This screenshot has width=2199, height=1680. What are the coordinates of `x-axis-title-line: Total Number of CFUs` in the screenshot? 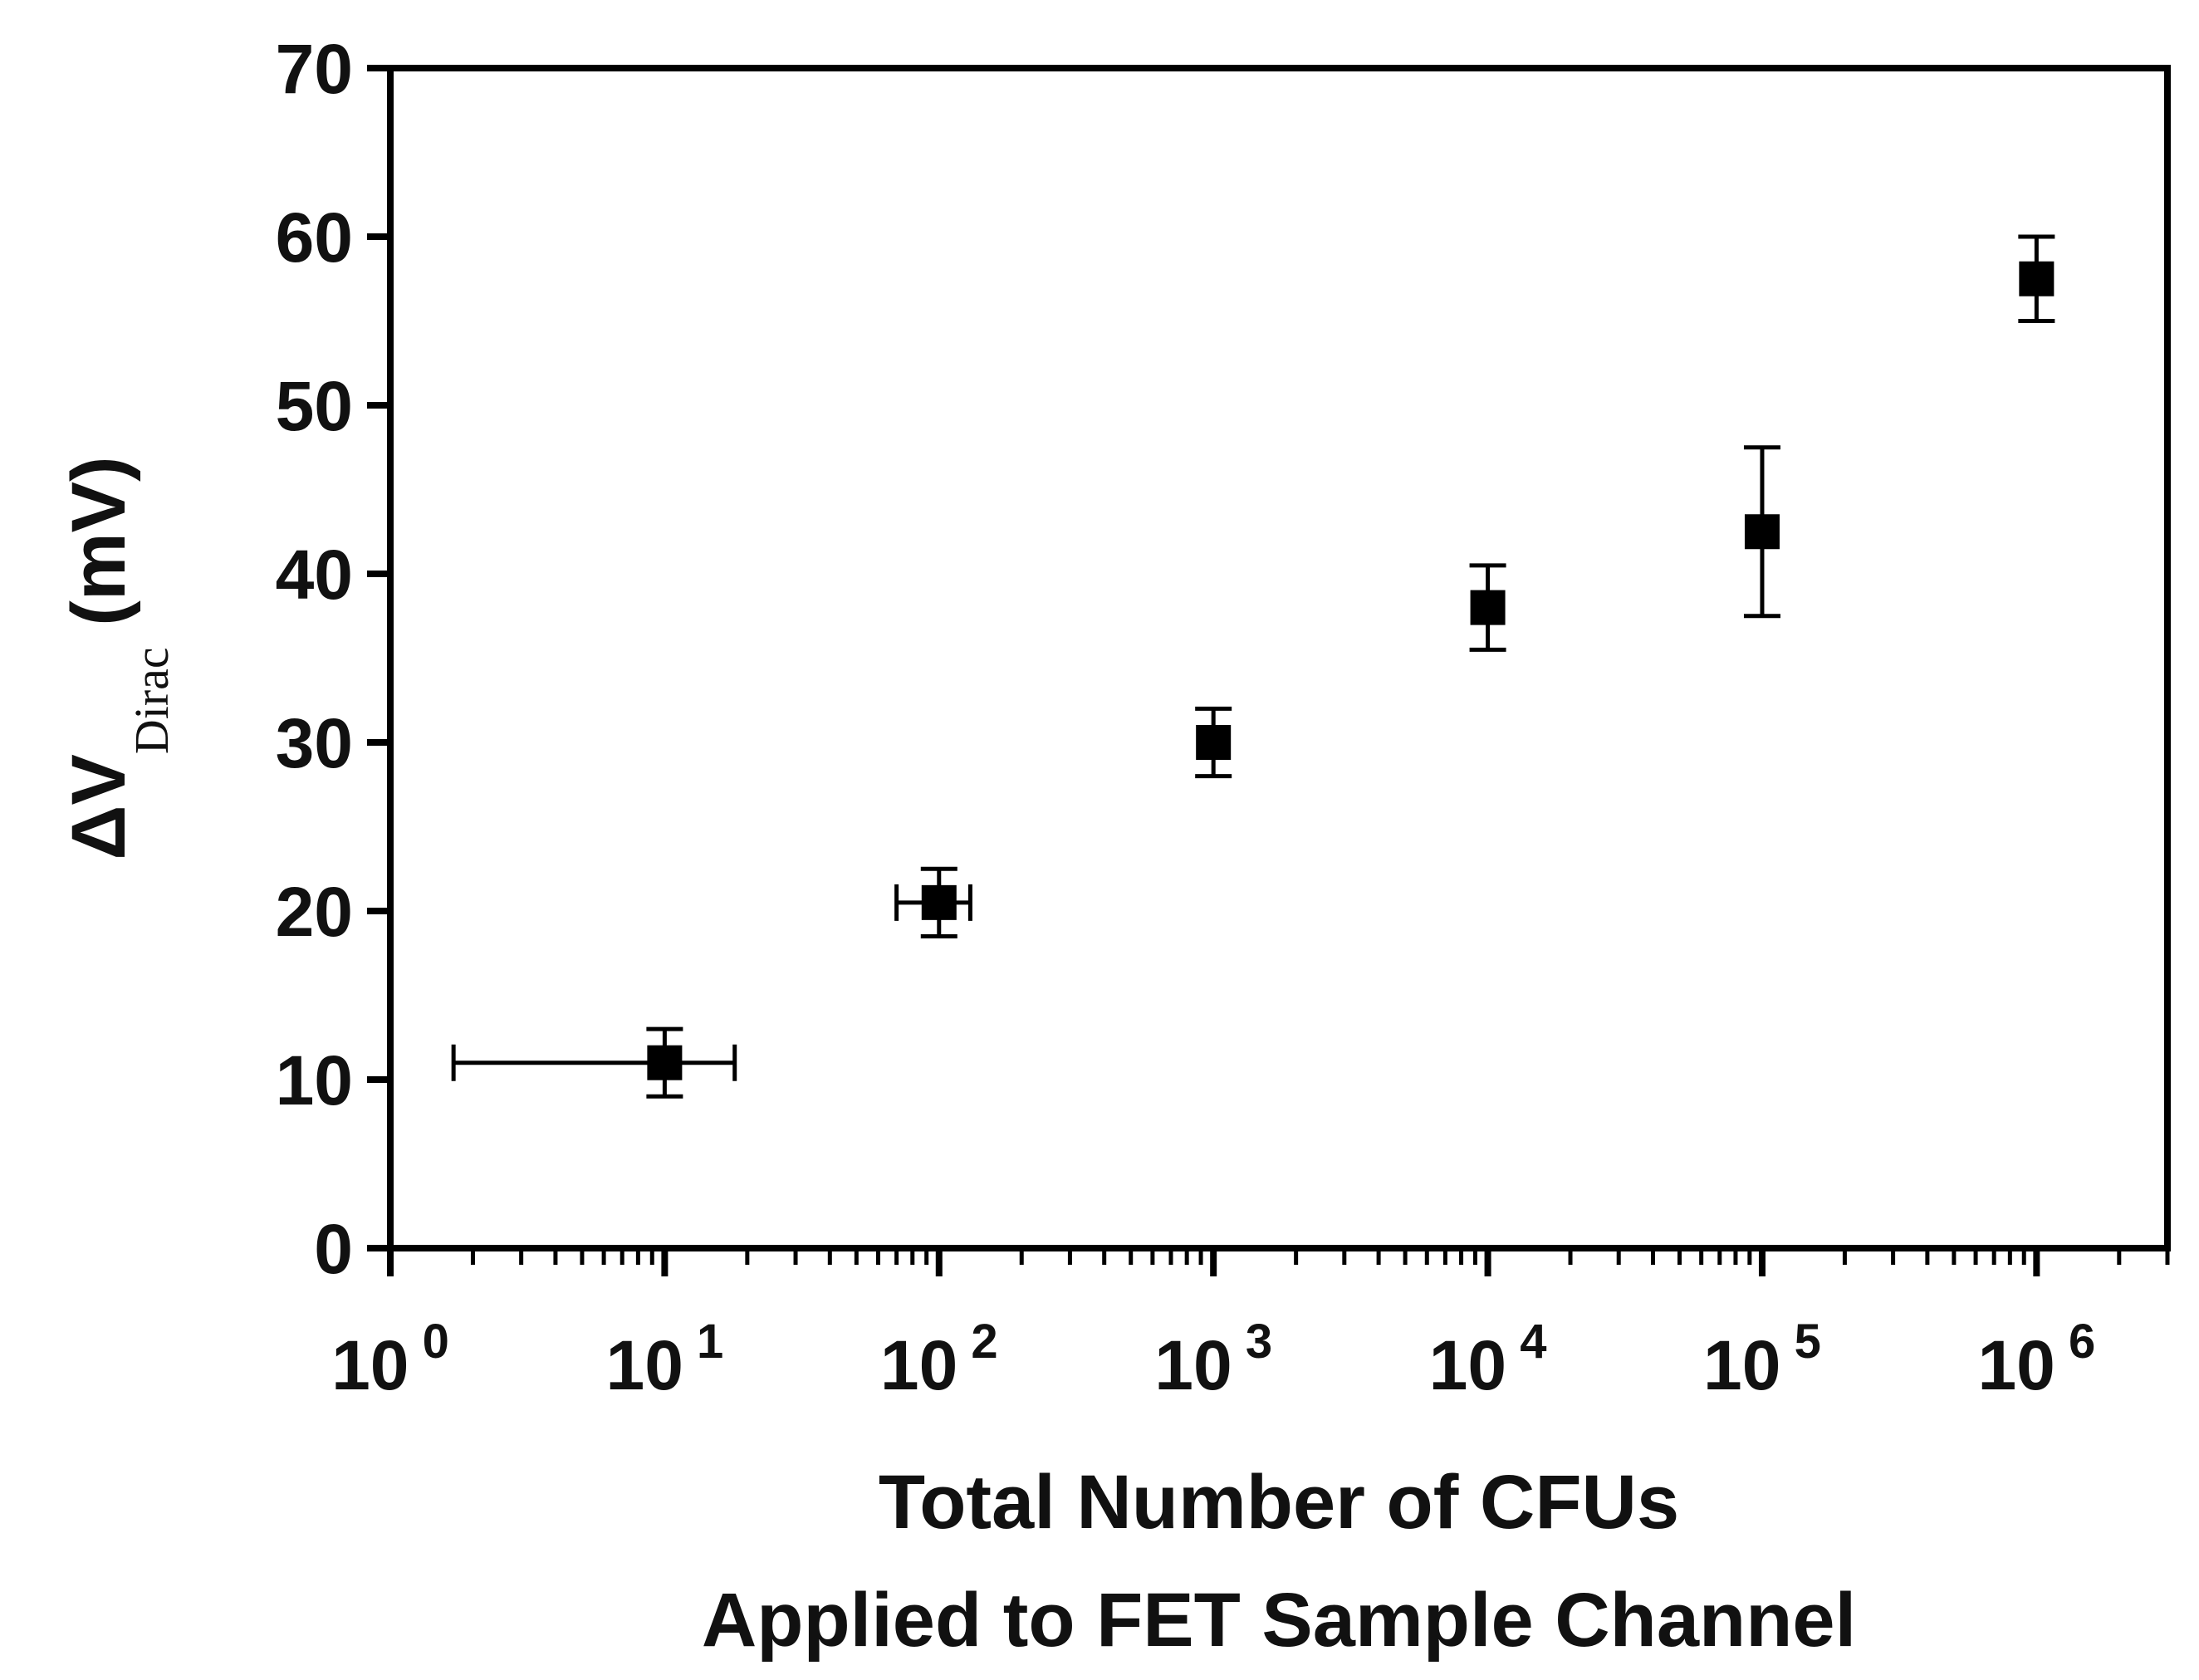 It's located at (1279, 1502).